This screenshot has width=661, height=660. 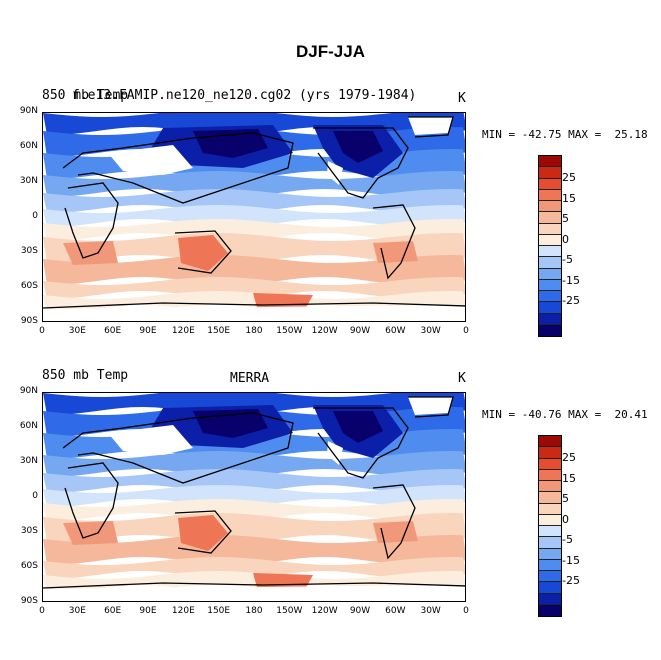 I want to click on warm-patch-australia, so click(x=203, y=253).